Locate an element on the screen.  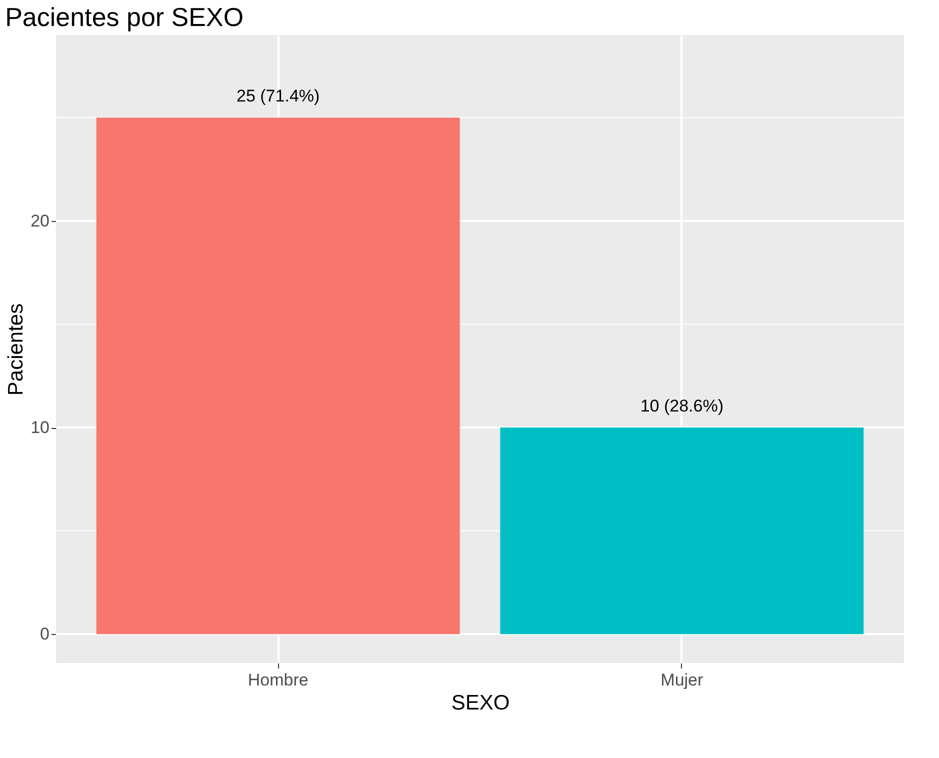
x-tick-label: Mujer is located at coordinates (682, 680).